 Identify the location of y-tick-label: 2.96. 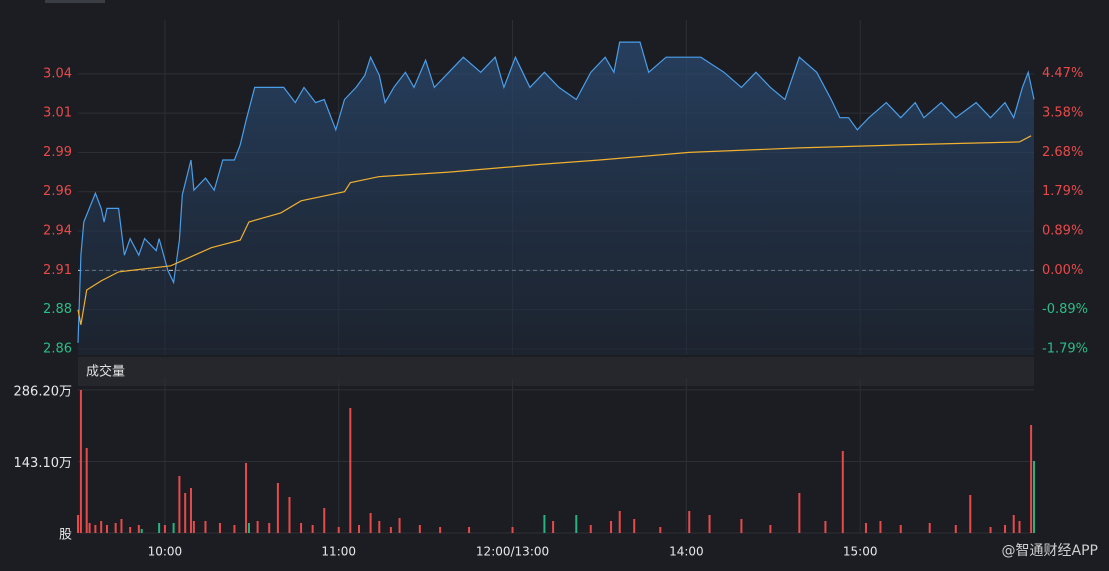
(57, 191).